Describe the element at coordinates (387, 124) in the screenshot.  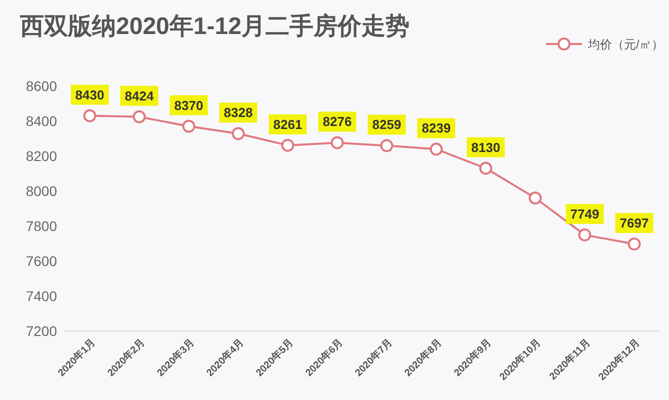
I see `data-label: 8259` at that location.